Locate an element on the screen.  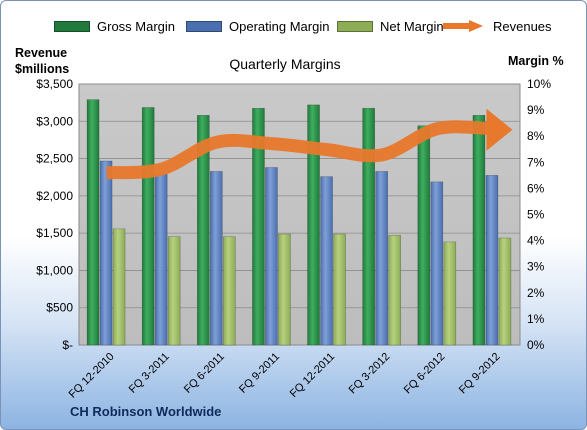
right-tick-label: 7% is located at coordinates (536, 162).